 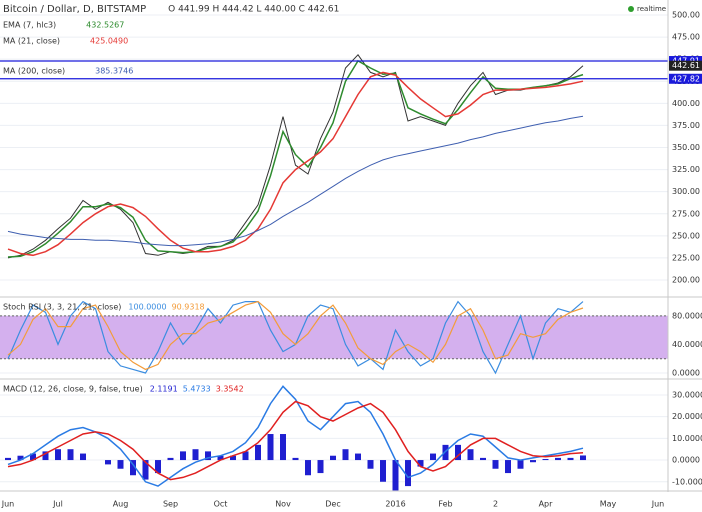 I want to click on legend-value: 90.9318, so click(x=188, y=307).